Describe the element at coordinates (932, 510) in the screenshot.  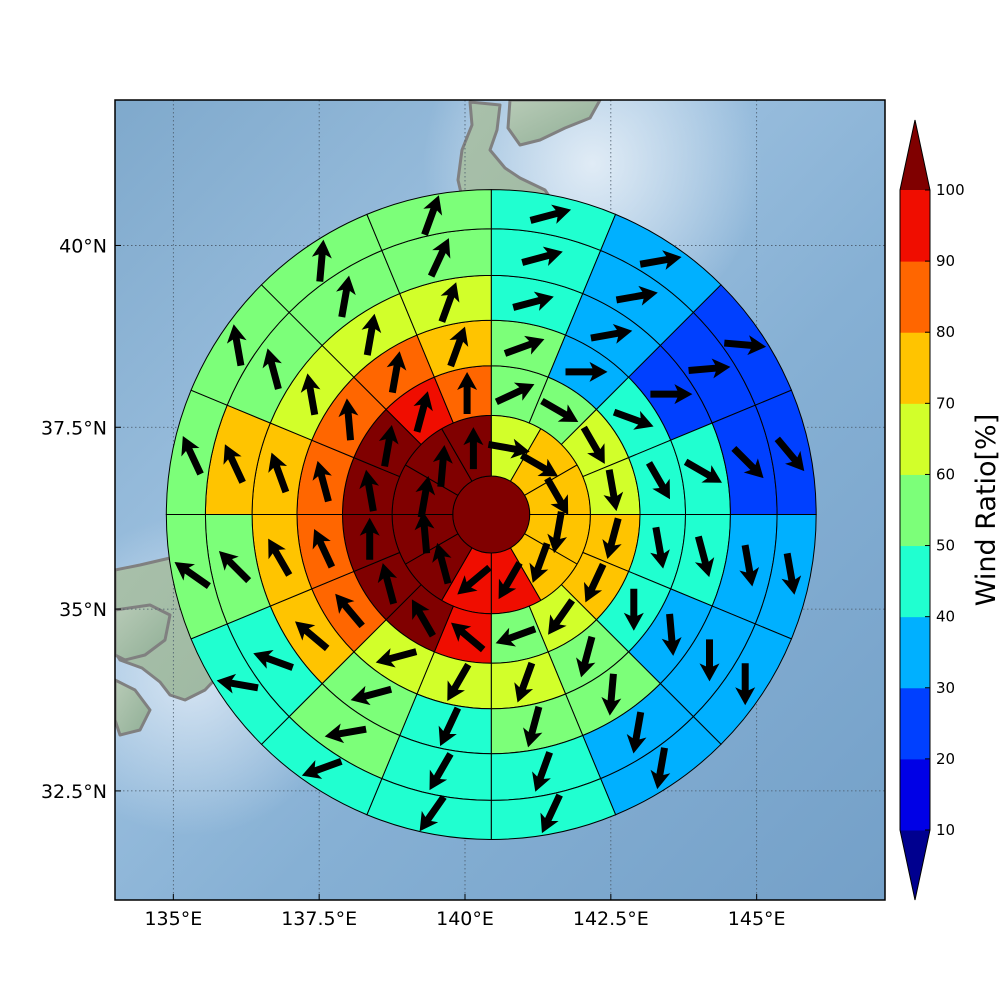
I see `colorbar: 10 20 30 40 50 60 70 80 90 100` at that location.